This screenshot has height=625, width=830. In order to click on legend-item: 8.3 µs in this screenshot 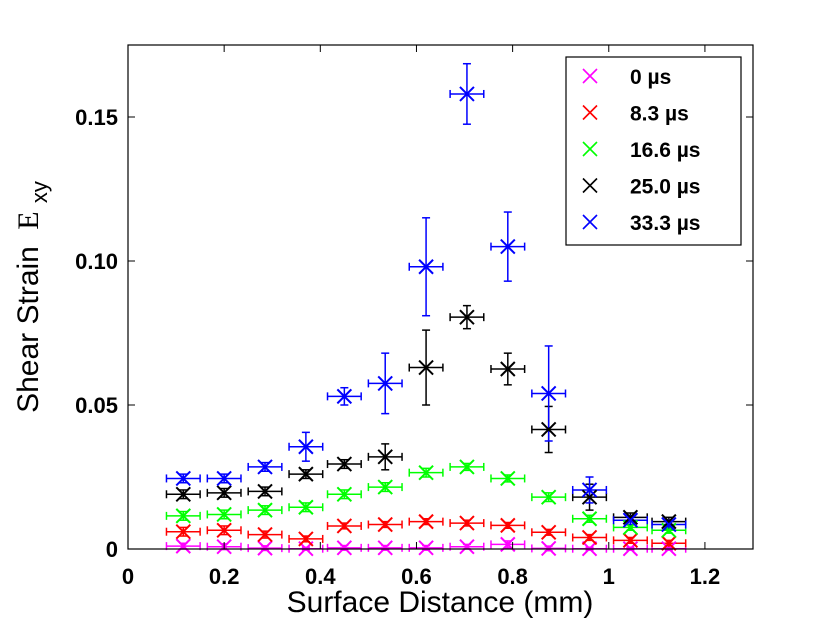, I will do `click(635, 114)`.